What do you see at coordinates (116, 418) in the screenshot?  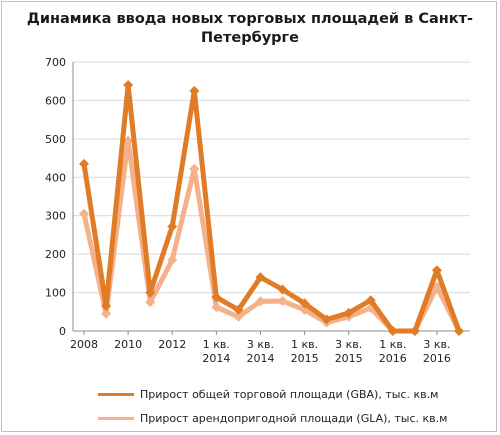 I see `legend-swatch-gla` at bounding box center [116, 418].